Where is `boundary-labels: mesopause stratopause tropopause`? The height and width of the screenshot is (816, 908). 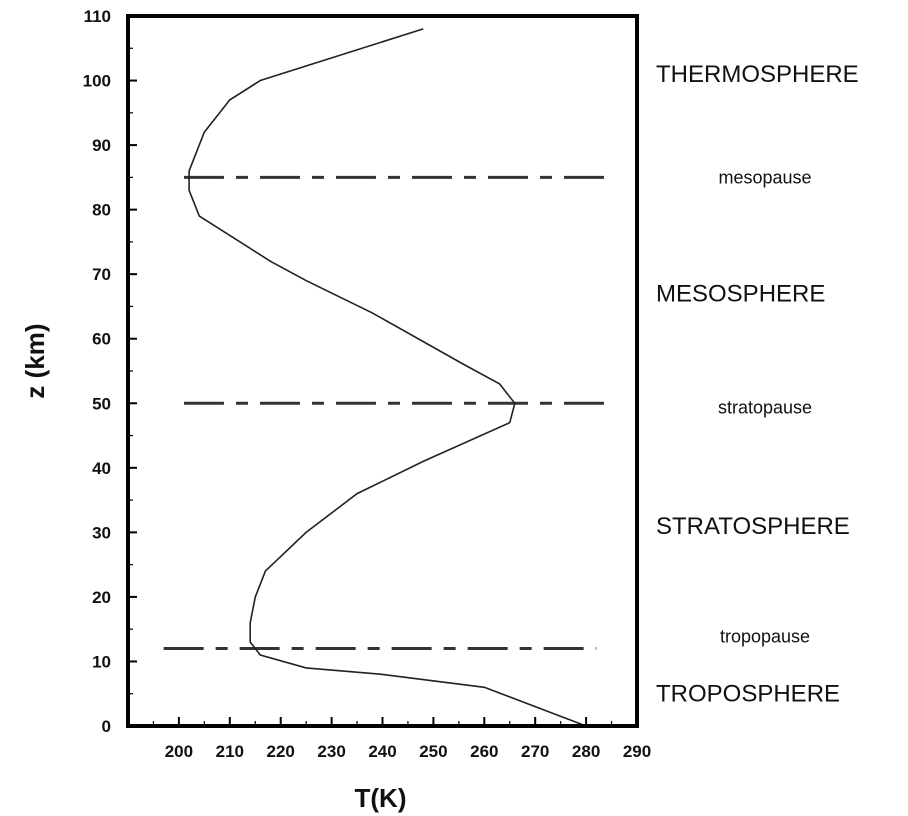
boundary-labels: mesopause stratopause tropopause is located at coordinates (765, 406).